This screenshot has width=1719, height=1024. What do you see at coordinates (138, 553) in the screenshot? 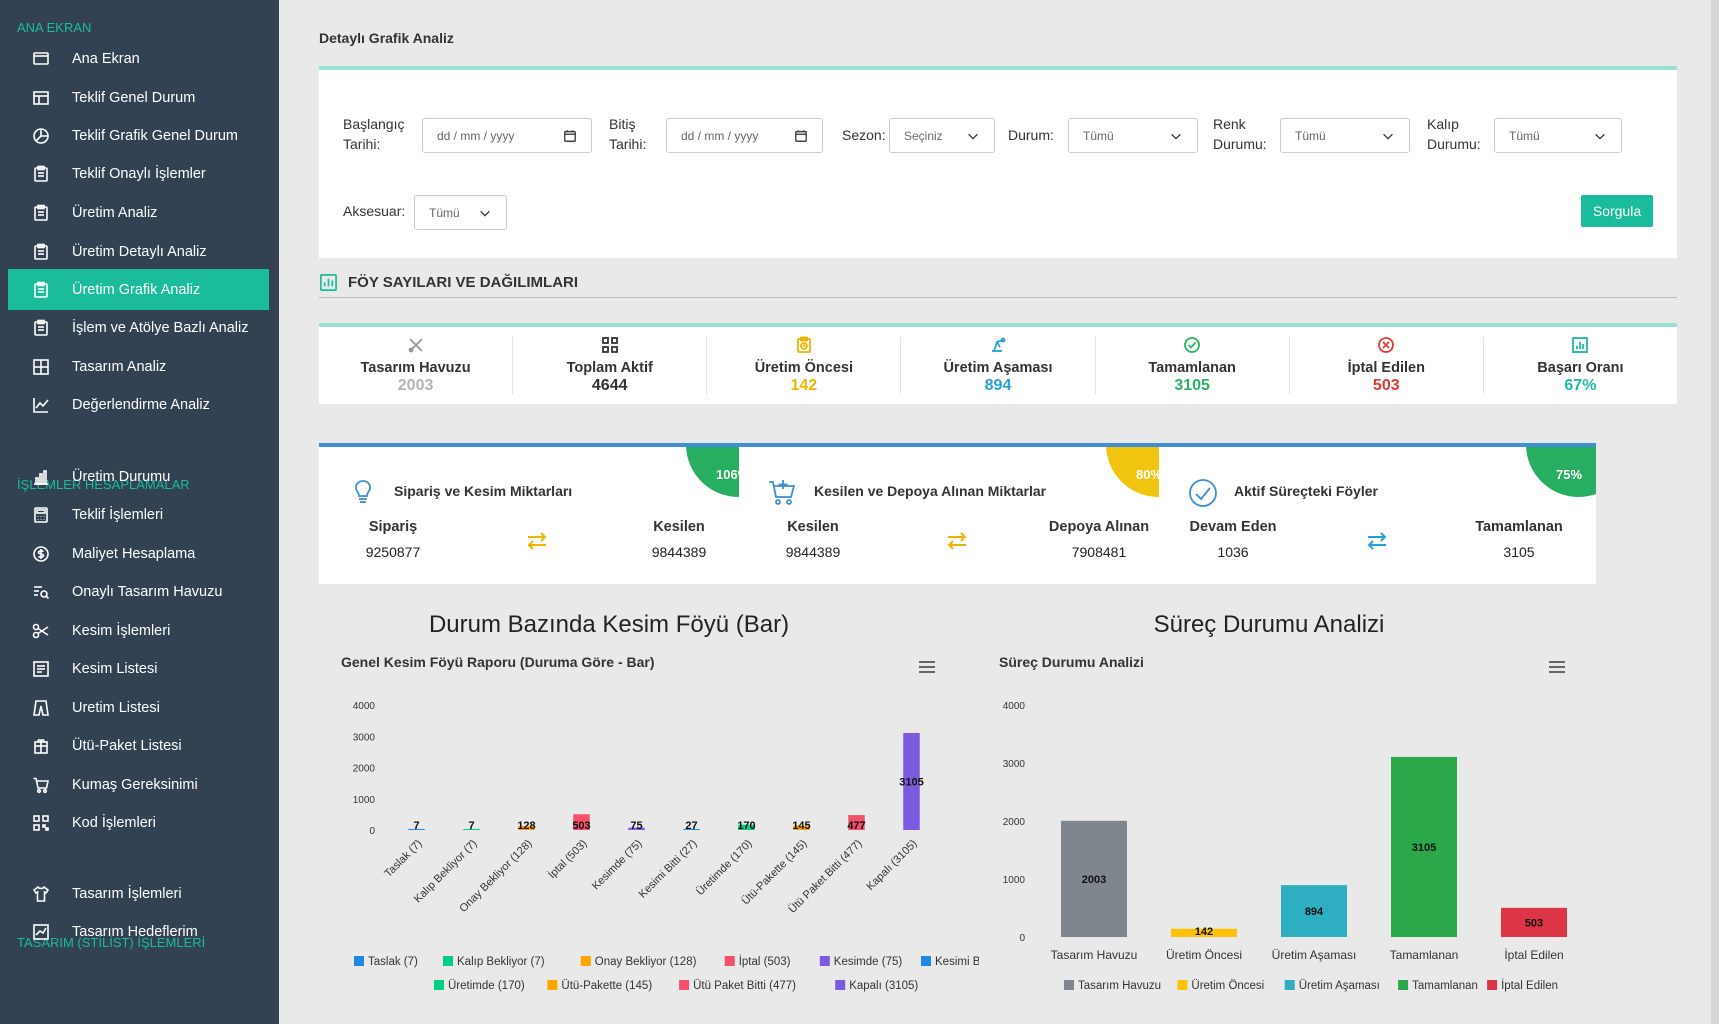
I see `sidebar-item-12: Maliyet Hesaplama` at bounding box center [138, 553].